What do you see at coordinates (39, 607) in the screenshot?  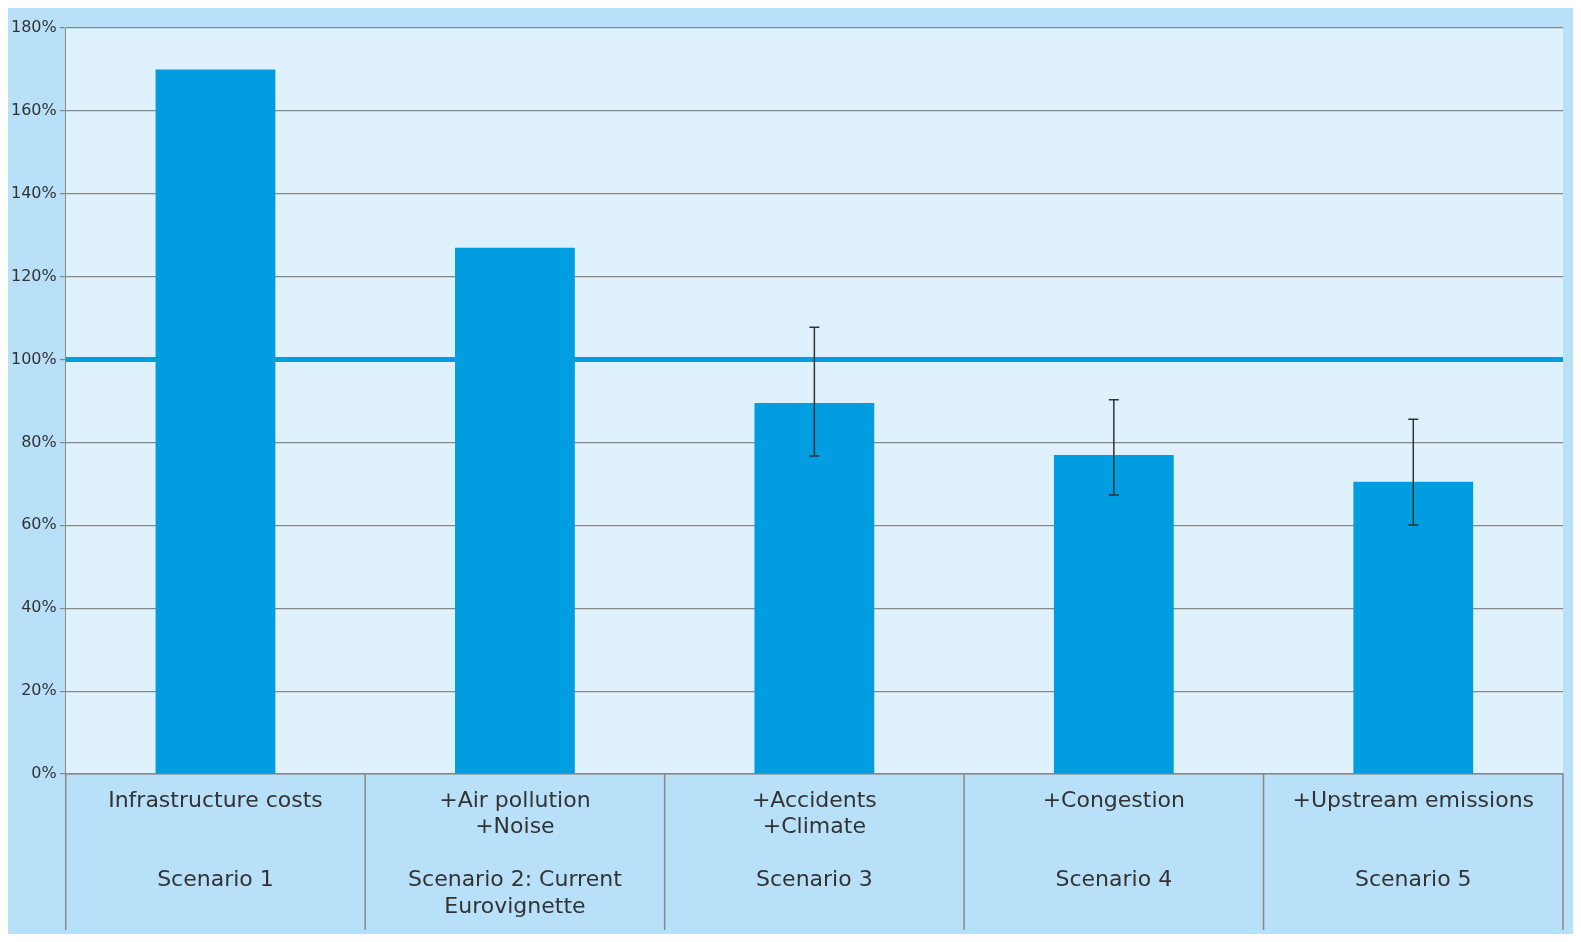 I see `y-tick-label: 40%` at bounding box center [39, 607].